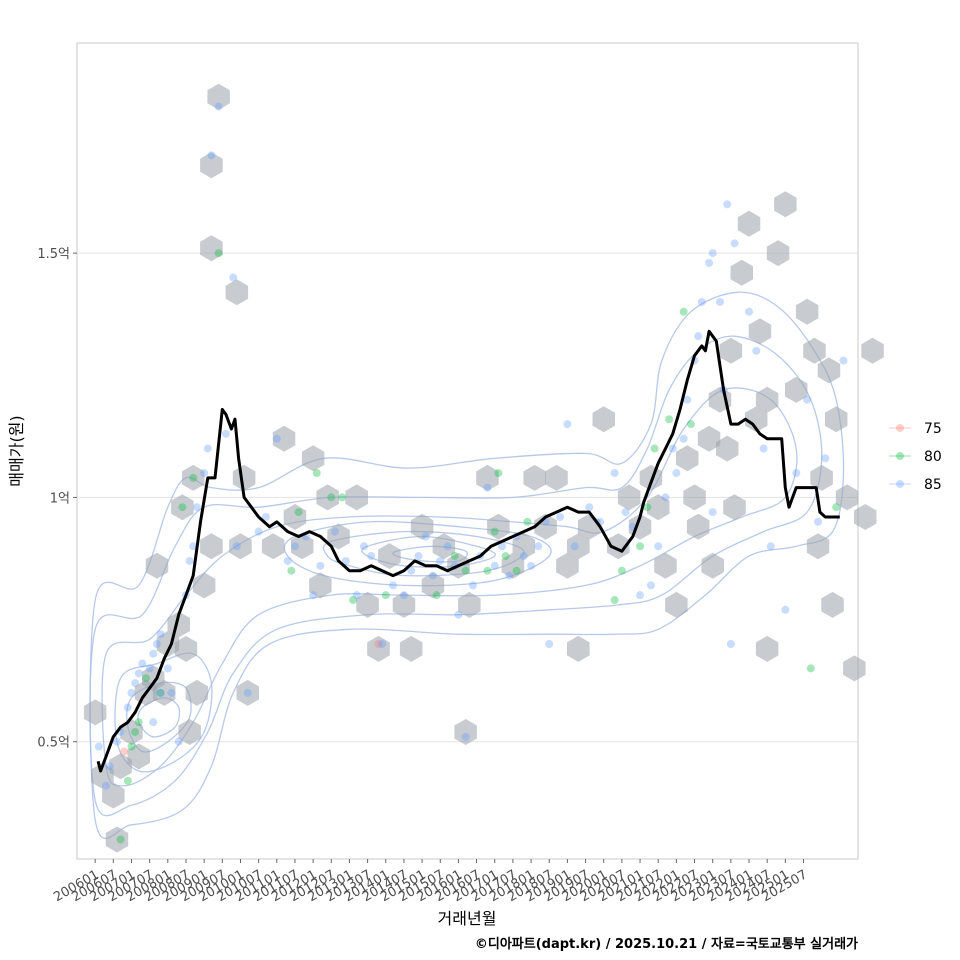 This screenshot has height=960, width=960. I want to click on legend-label: 85, so click(933, 485).